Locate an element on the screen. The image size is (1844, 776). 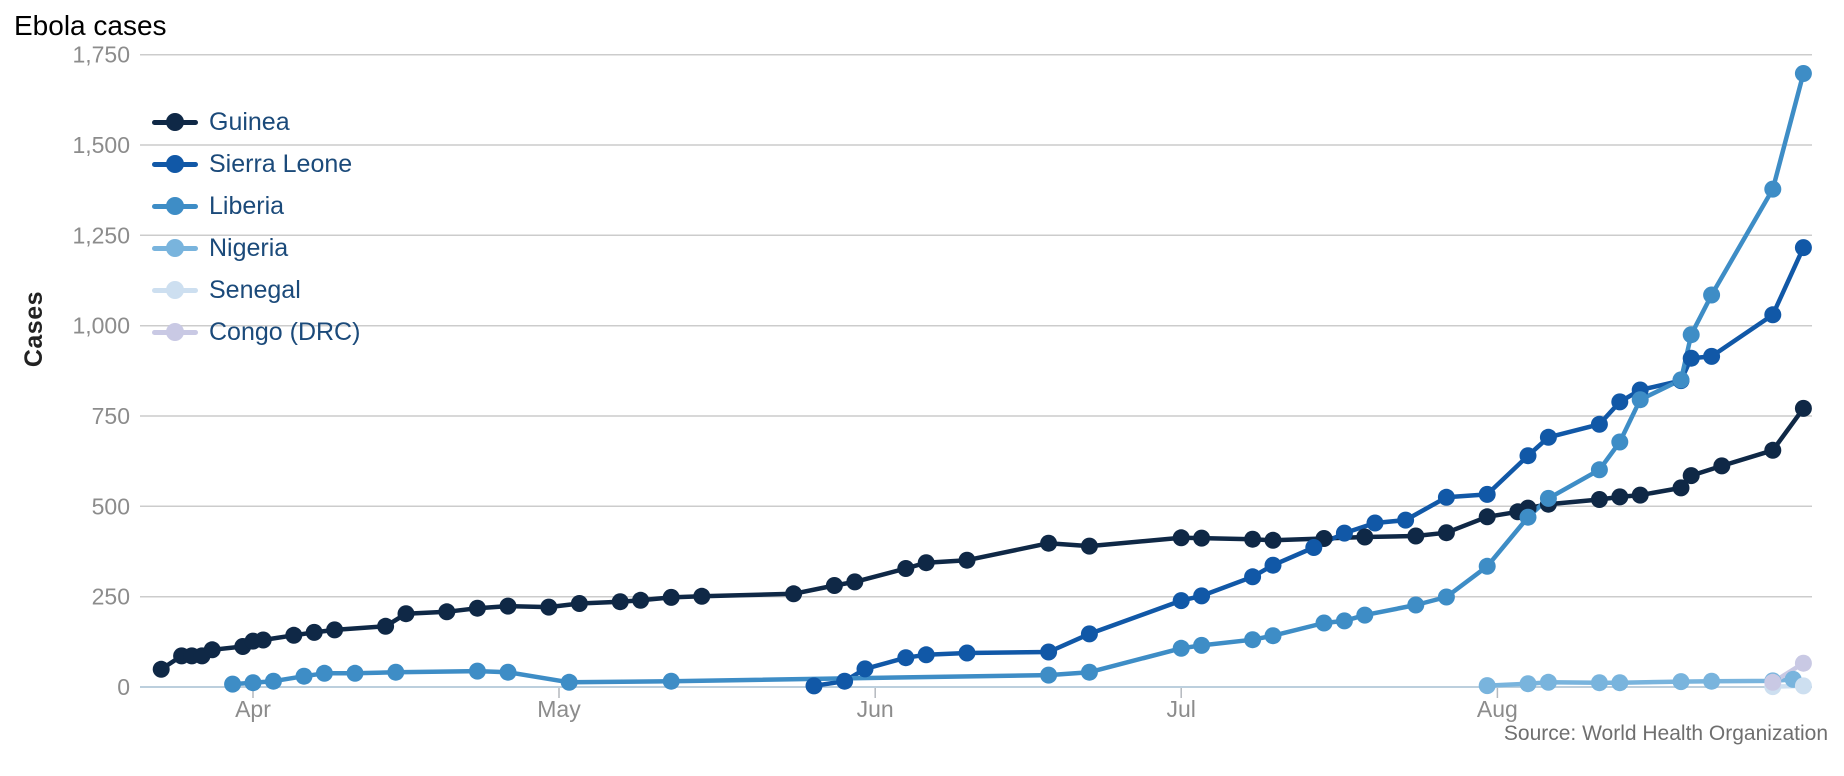
legend-item-liberia: Liberia is located at coordinates (256, 206).